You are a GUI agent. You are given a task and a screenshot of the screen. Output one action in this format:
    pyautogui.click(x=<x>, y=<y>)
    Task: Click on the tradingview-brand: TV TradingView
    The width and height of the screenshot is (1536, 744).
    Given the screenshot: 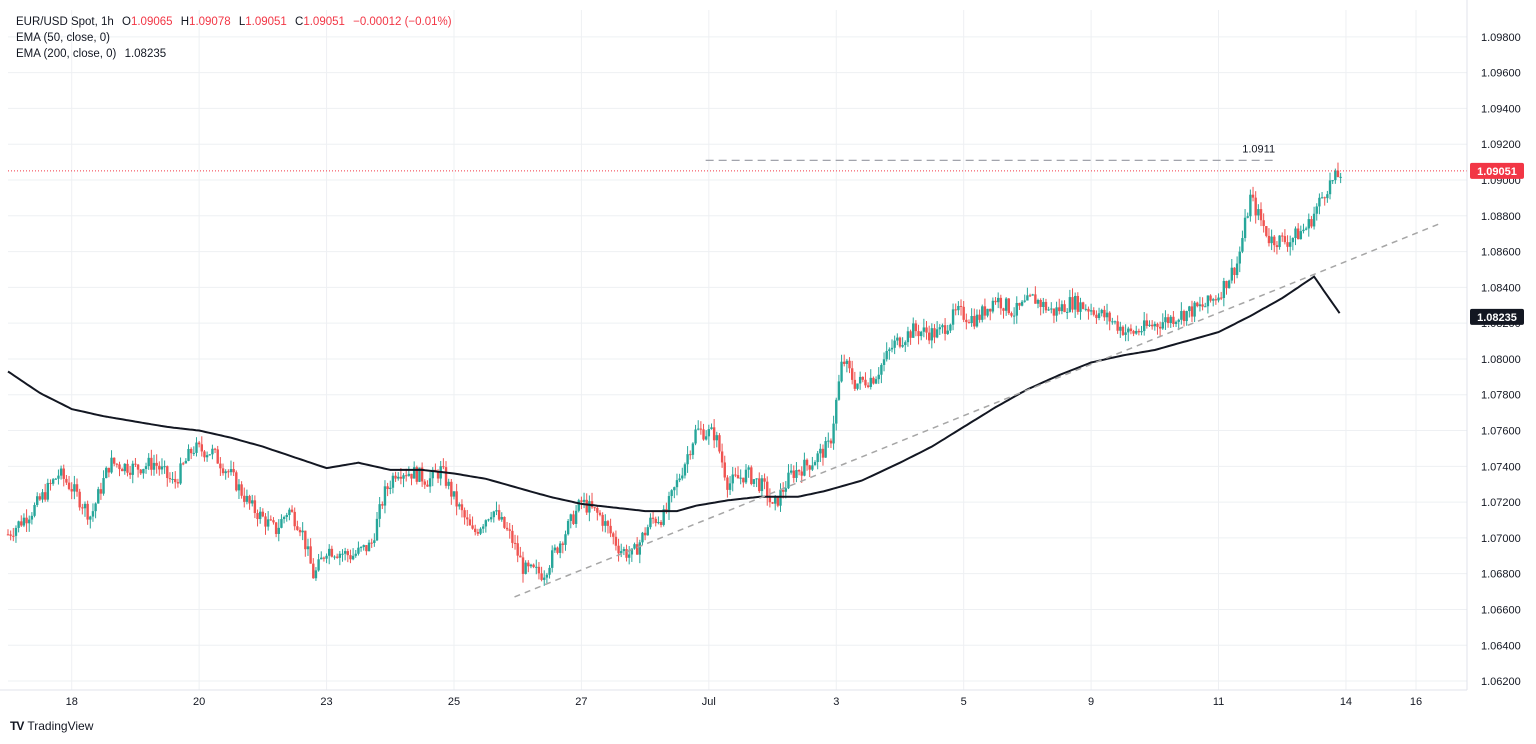 What is the action you would take?
    pyautogui.click(x=51, y=726)
    